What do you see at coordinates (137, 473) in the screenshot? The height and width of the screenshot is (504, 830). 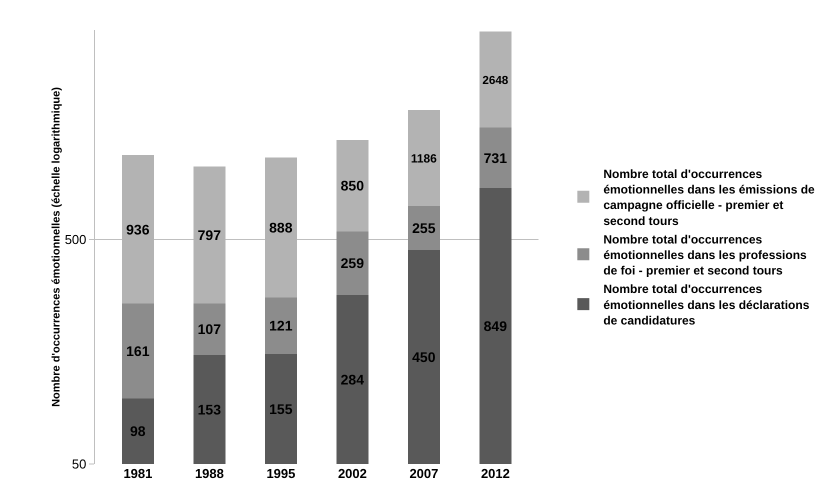 I see `x-tick-label: 1981` at bounding box center [137, 473].